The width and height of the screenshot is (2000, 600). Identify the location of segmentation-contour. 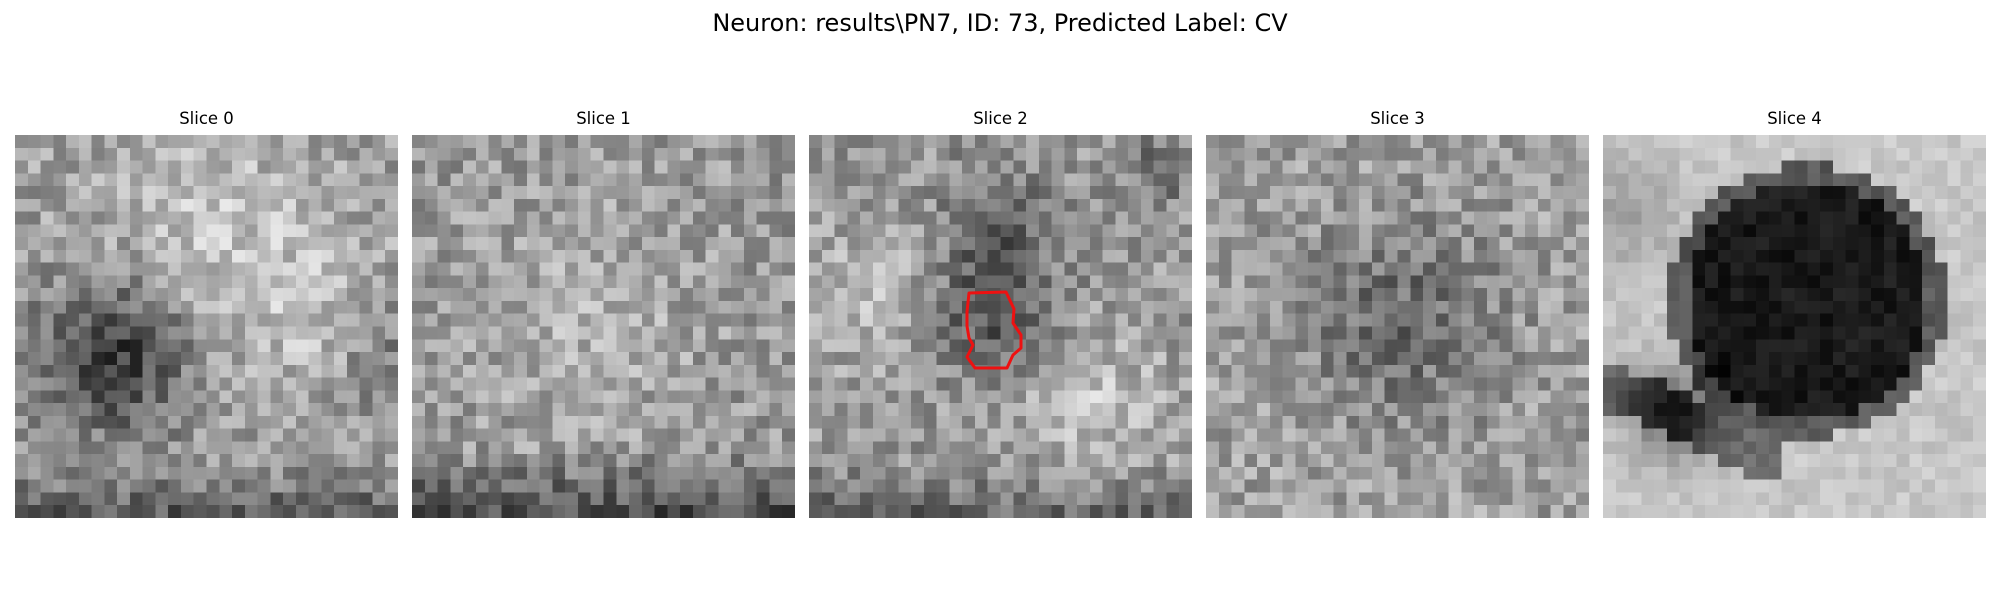
(994, 330).